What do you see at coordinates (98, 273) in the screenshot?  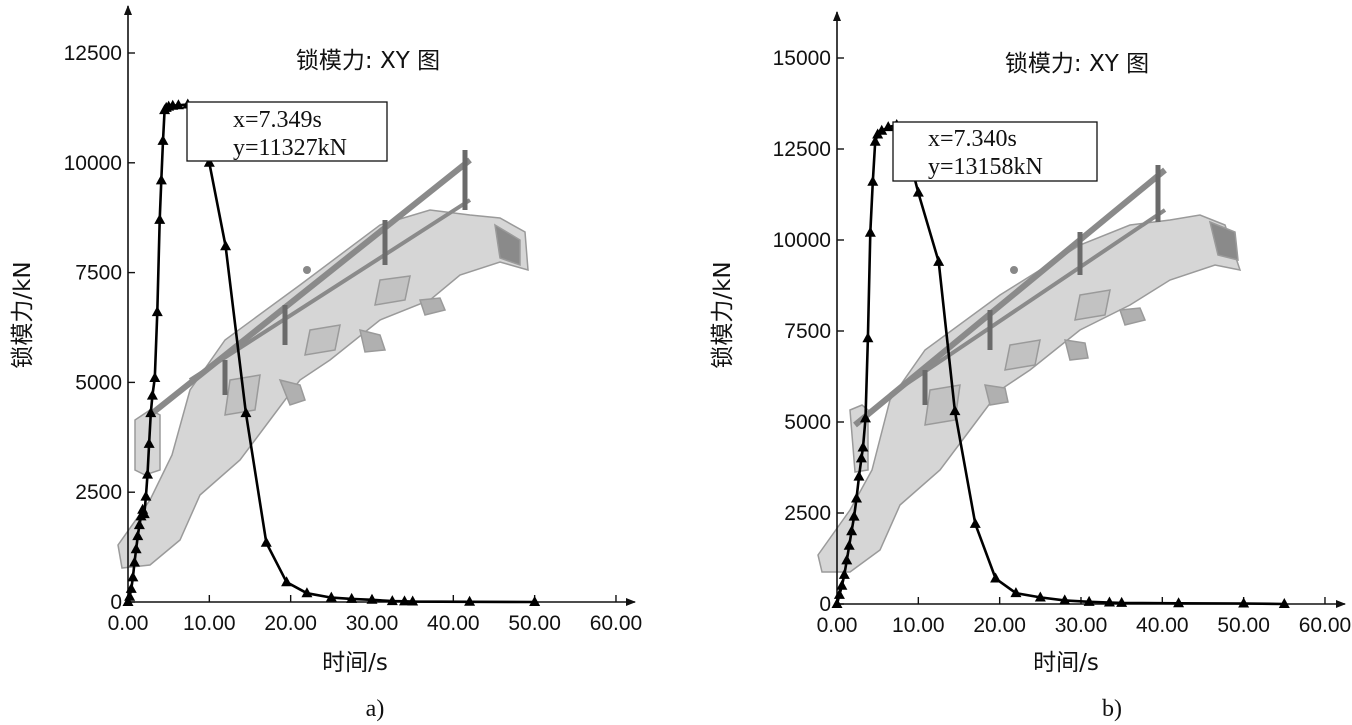 I see `y-tick-label: 7500` at bounding box center [98, 273].